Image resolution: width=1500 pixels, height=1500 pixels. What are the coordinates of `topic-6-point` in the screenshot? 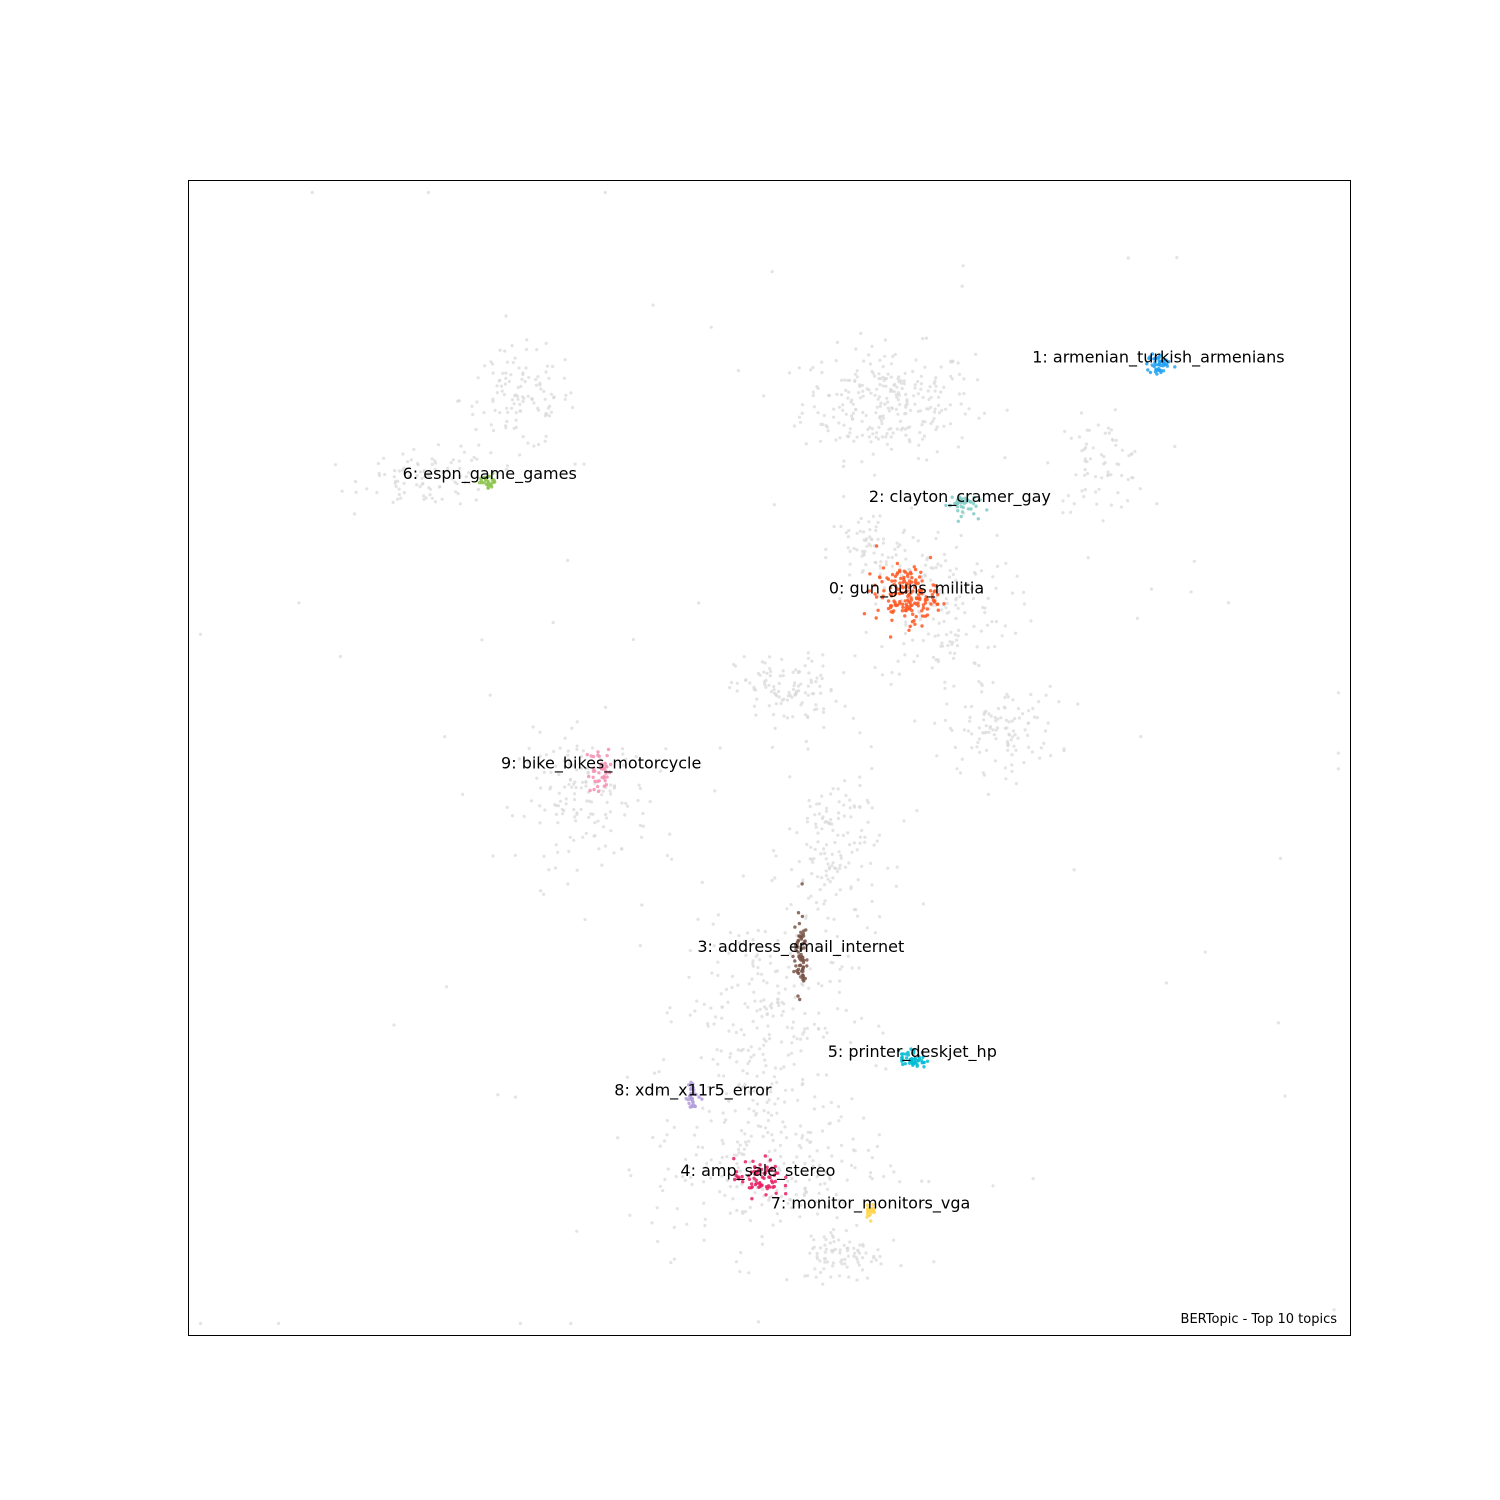 It's located at (488, 483).